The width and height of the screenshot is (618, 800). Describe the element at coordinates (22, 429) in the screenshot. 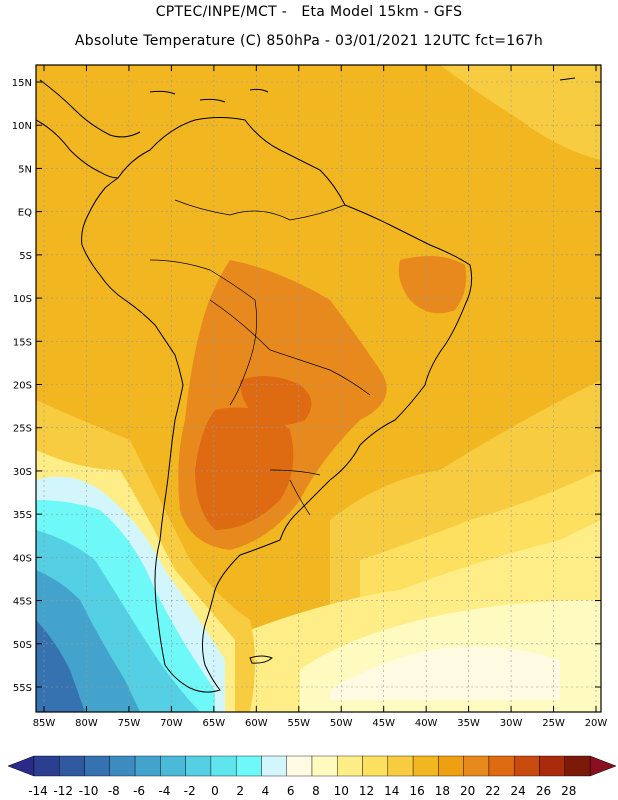

I see `lat-label: 25S` at that location.